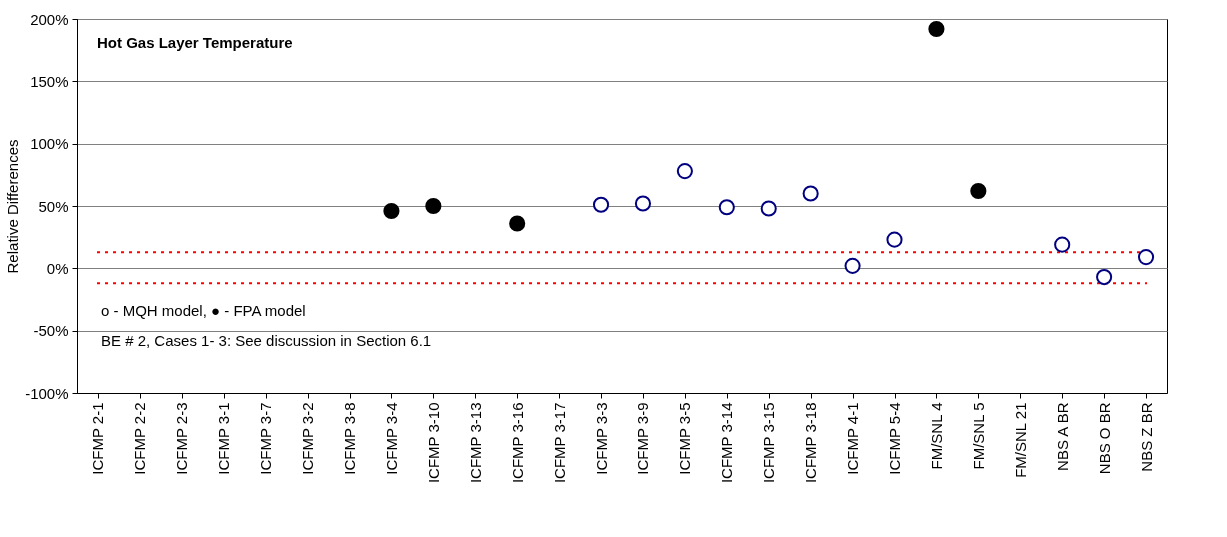 This screenshot has width=1227, height=537. What do you see at coordinates (203, 310) in the screenshot?
I see `annotation: o - MQH model, ● - FPA model` at bounding box center [203, 310].